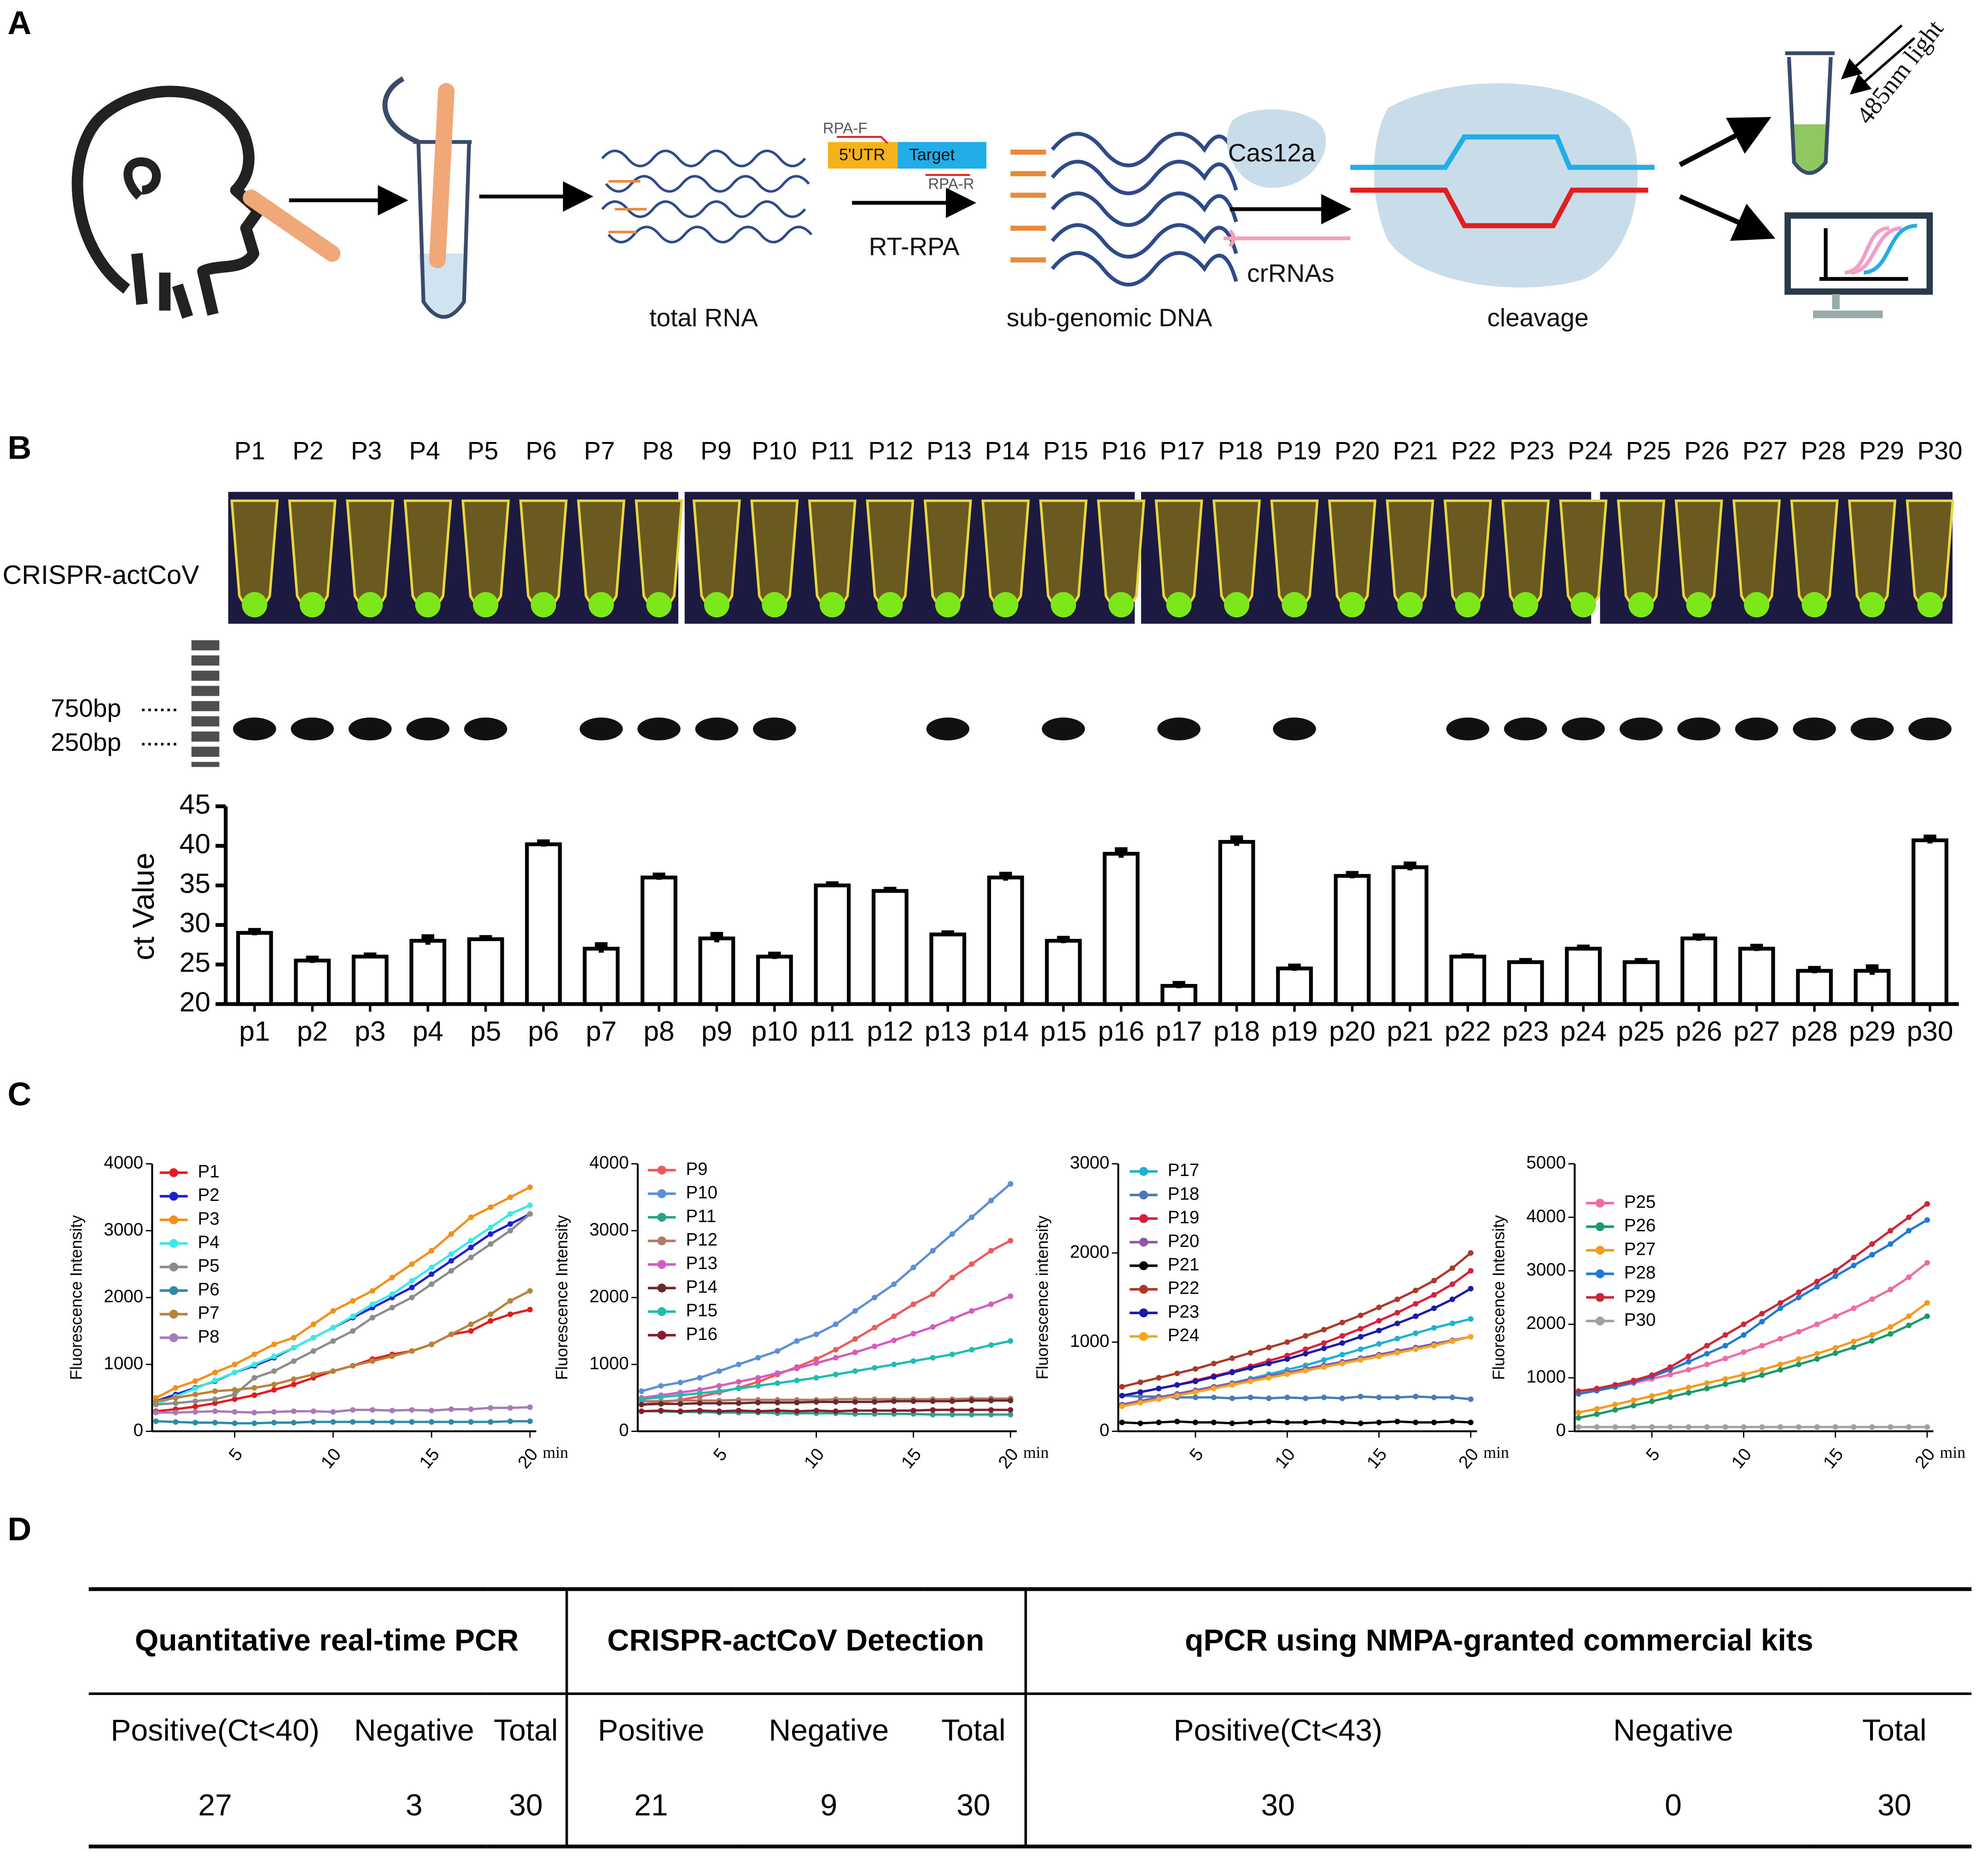 The image size is (1988, 1852). I want to click on diagram-label: 485nm light, so click(1900, 72).